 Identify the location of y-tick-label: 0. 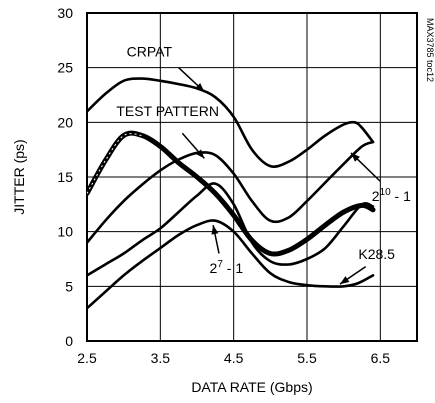
(69, 341).